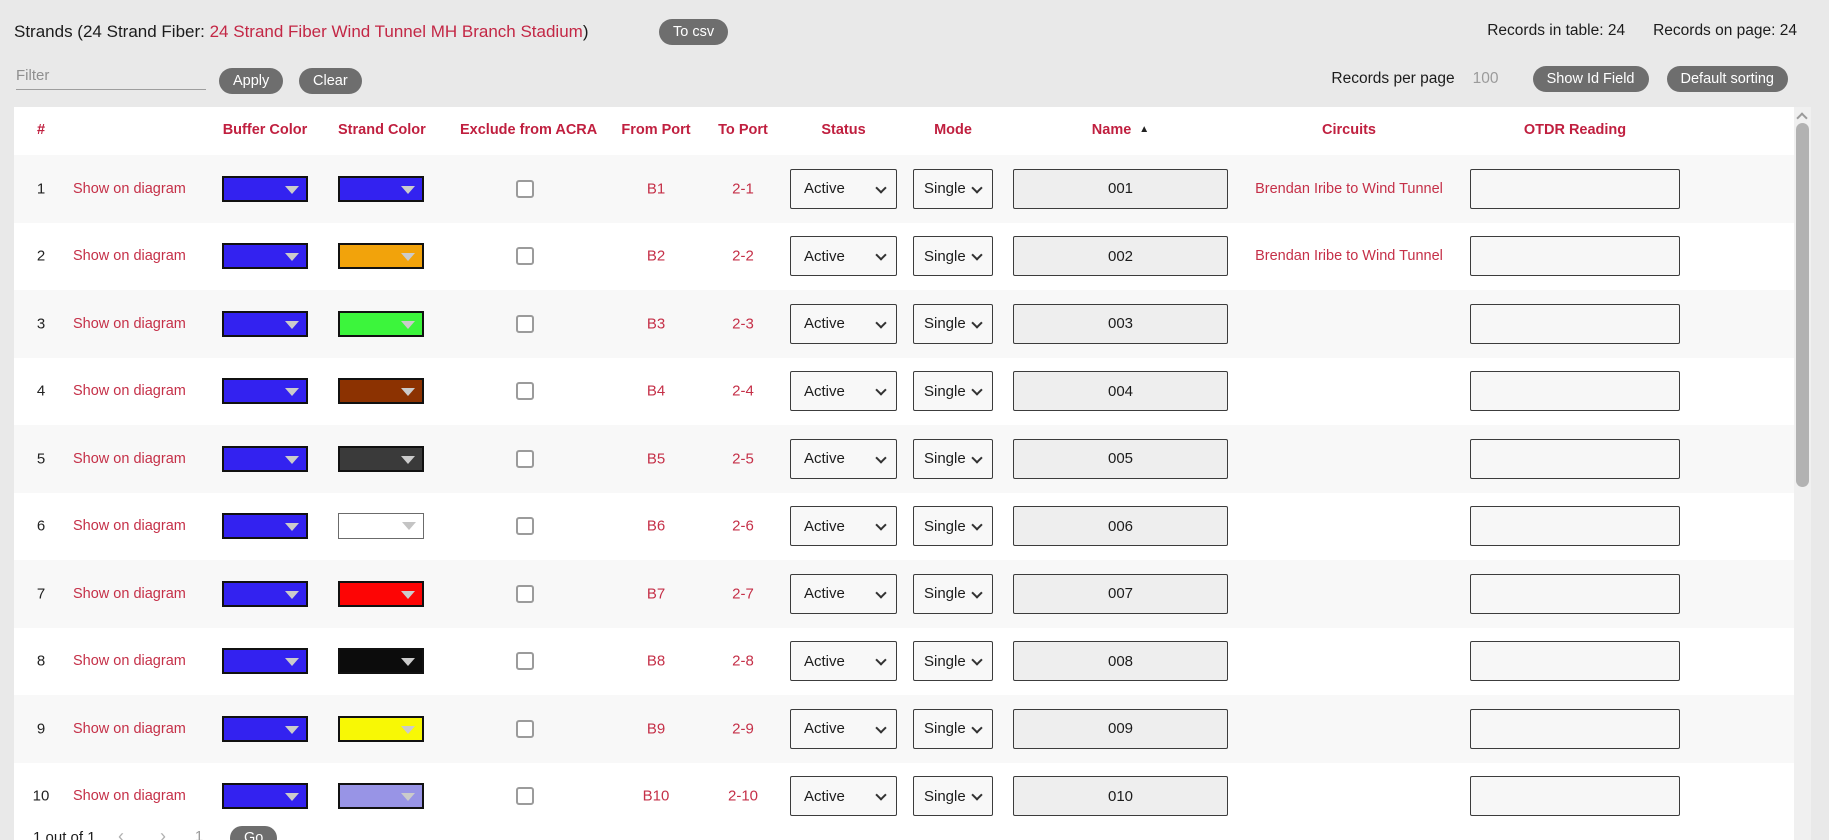 The image size is (1829, 840). Describe the element at coordinates (656, 796) in the screenshot. I see `from-port-link: B10` at that location.